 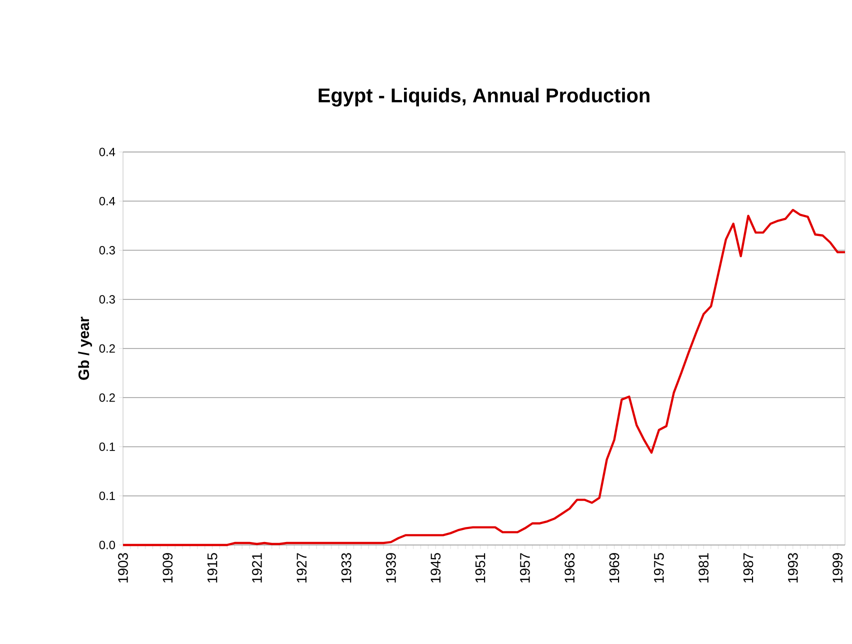 I want to click on x-tick-label: 1915, so click(x=212, y=567).